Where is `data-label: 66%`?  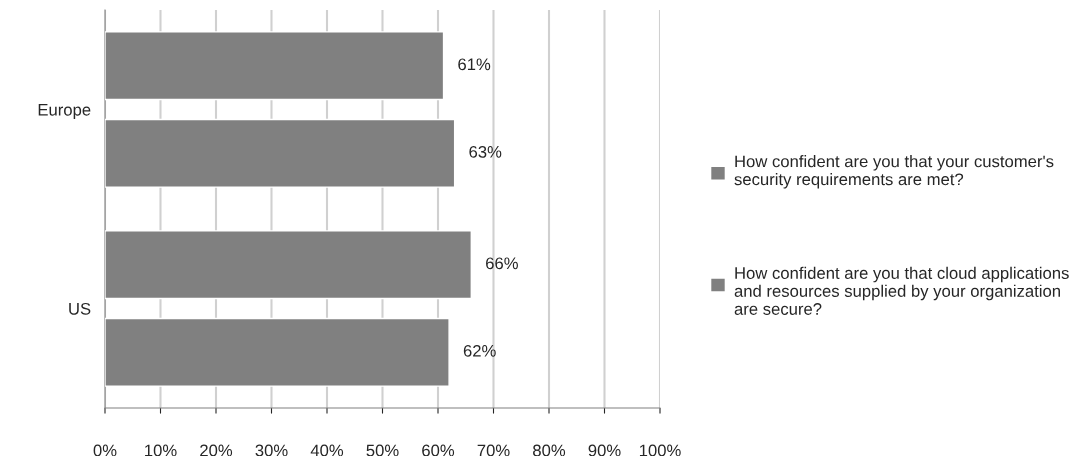 data-label: 66% is located at coordinates (502, 263).